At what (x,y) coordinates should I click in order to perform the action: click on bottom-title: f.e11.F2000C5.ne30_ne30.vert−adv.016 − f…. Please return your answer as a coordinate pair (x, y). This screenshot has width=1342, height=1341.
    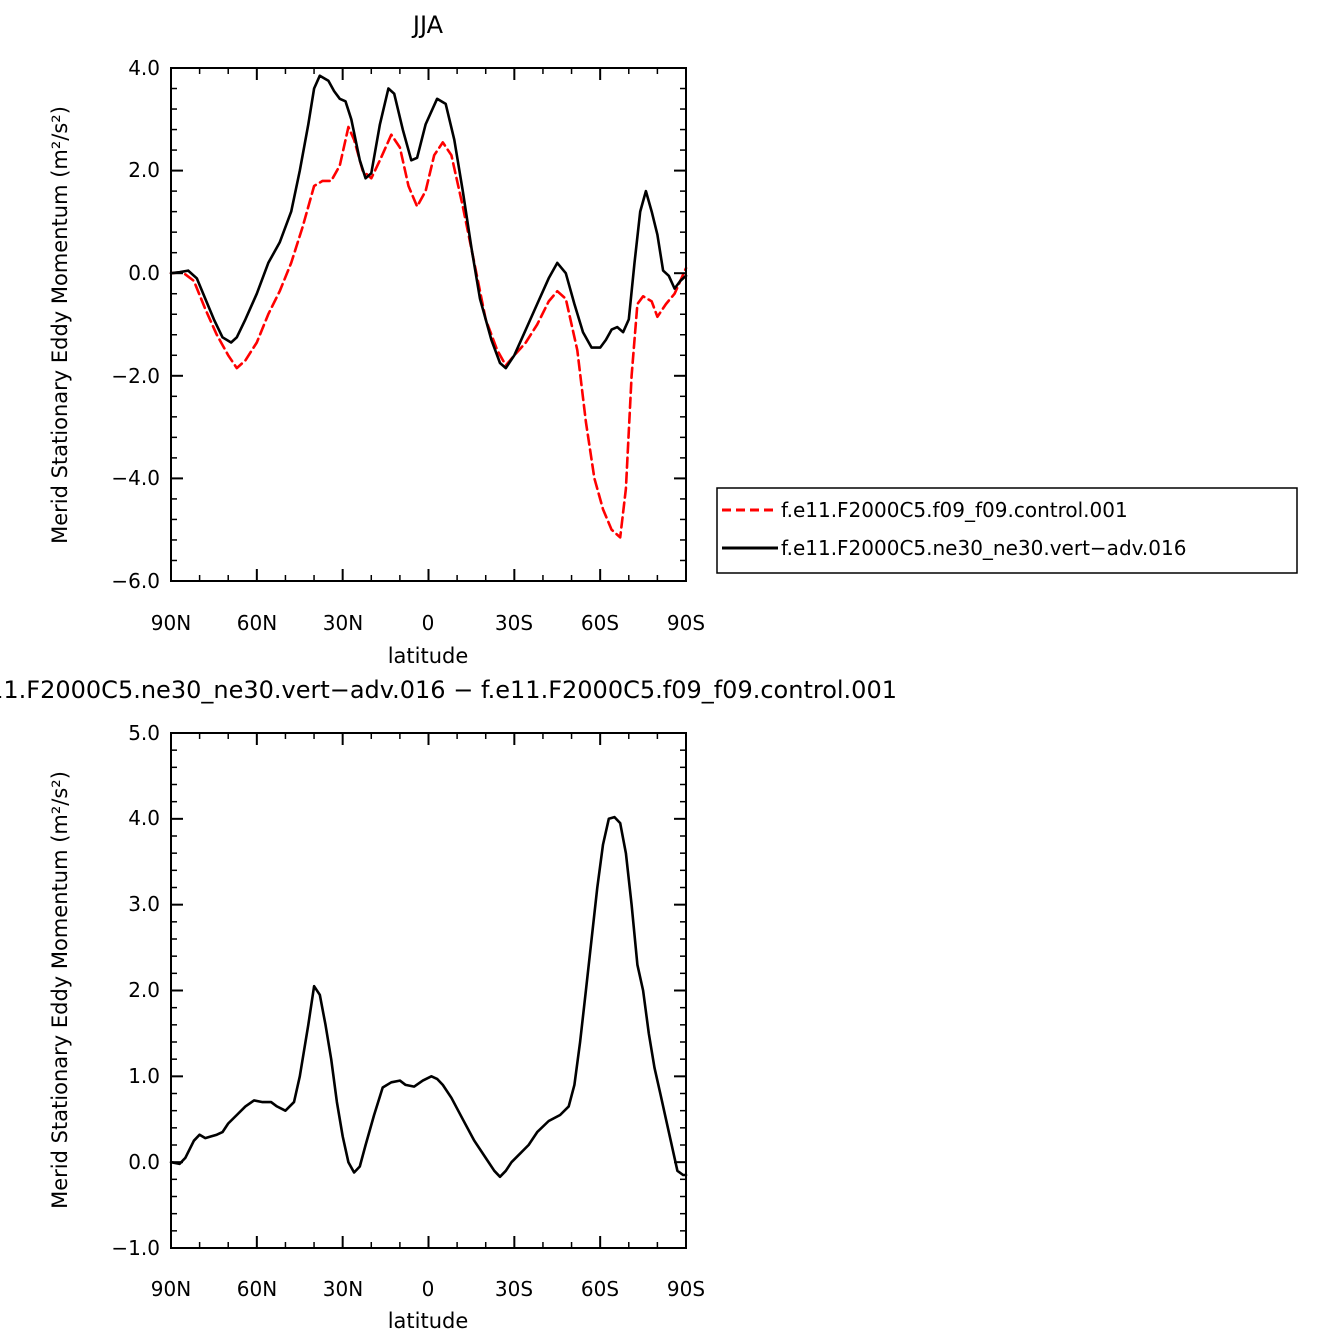
    Looking at the image, I should click on (448, 690).